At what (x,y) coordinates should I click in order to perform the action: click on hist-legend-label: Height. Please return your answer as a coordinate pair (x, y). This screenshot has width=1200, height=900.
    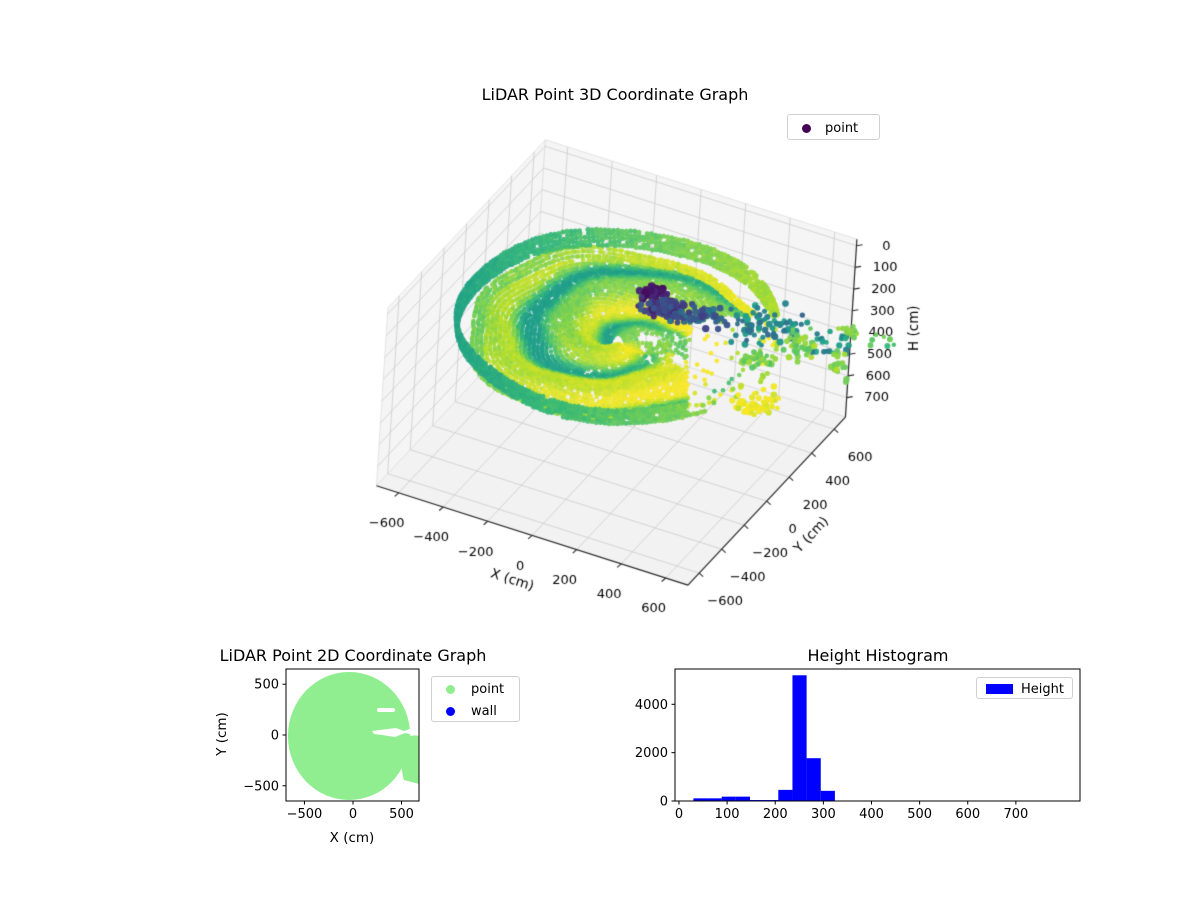
    Looking at the image, I should click on (1042, 689).